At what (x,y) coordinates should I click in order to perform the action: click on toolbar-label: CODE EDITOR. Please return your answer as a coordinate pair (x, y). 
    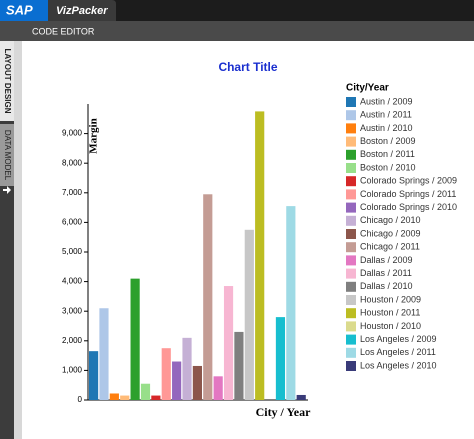
    Looking at the image, I should click on (63, 31).